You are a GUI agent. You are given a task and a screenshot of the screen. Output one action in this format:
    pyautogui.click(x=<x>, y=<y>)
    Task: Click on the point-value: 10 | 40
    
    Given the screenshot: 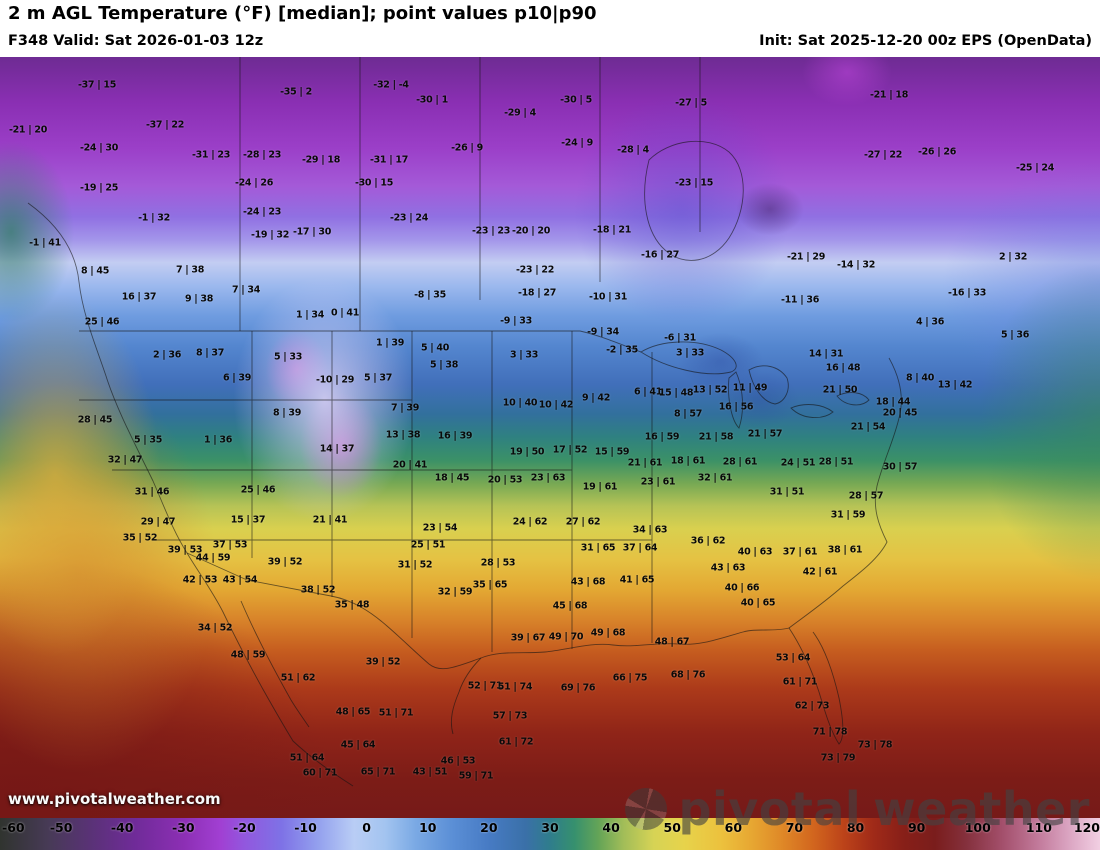 What is the action you would take?
    pyautogui.click(x=520, y=403)
    